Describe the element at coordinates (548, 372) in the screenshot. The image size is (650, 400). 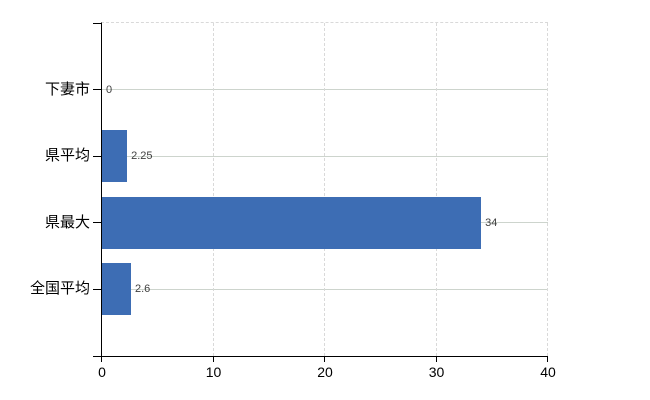
I see `x-tick-label: 40` at that location.